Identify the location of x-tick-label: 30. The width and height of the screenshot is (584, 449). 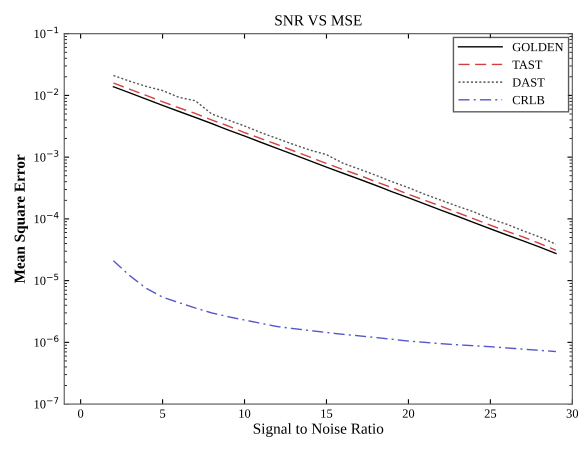
(572, 413).